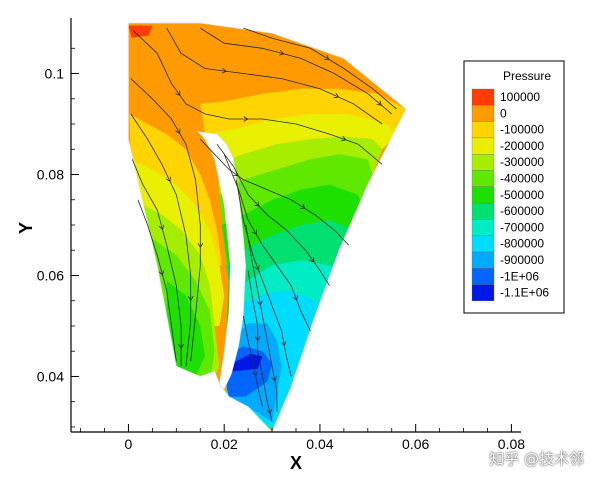 Image resolution: width=600 pixels, height=483 pixels. I want to click on legend-label: 0, so click(503, 113).